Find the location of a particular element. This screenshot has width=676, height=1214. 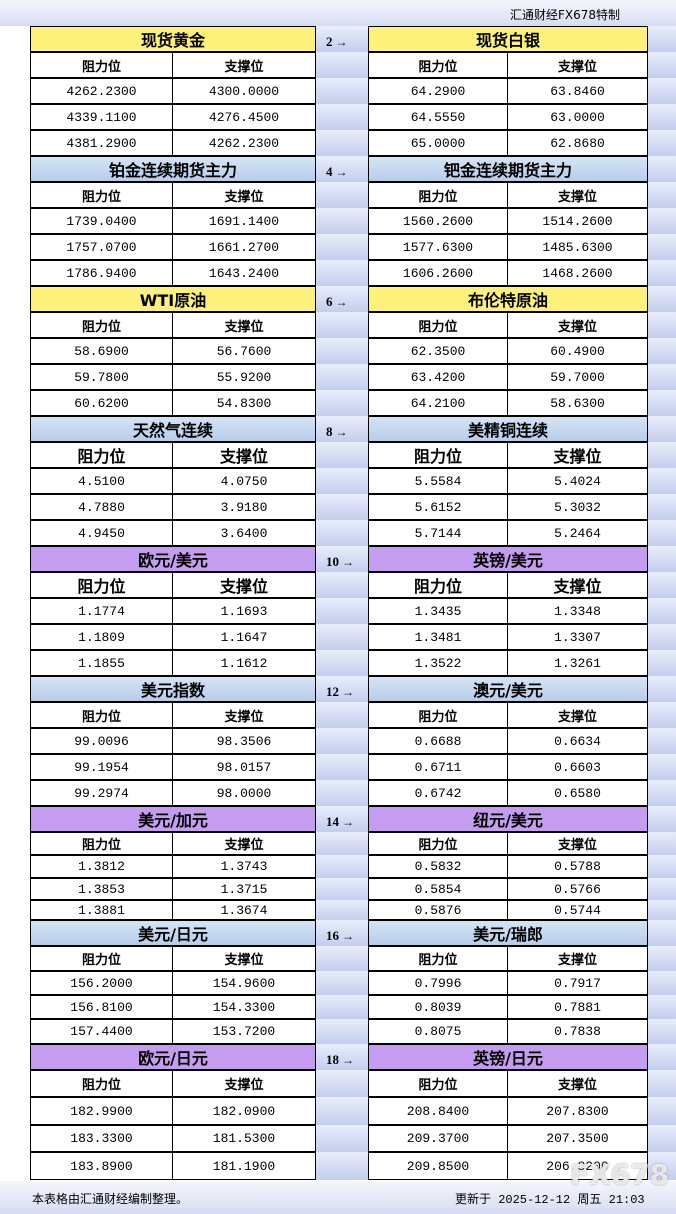

value-cell: 1.3348 is located at coordinates (577, 611).